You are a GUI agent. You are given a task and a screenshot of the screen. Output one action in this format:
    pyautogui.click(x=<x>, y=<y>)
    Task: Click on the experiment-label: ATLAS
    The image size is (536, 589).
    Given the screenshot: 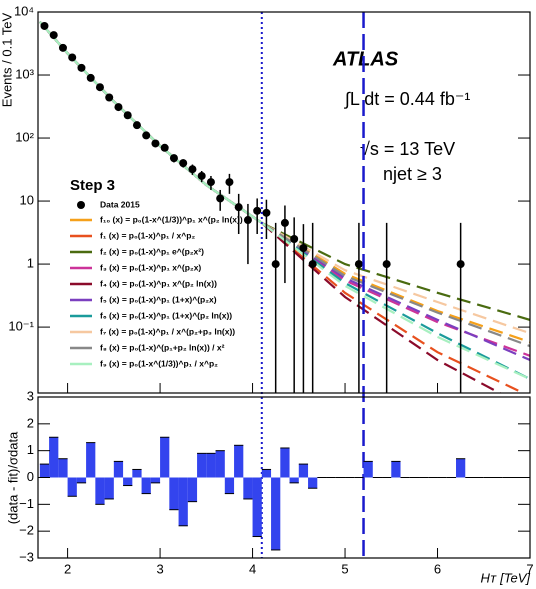 What is the action you would take?
    pyautogui.click(x=365, y=59)
    